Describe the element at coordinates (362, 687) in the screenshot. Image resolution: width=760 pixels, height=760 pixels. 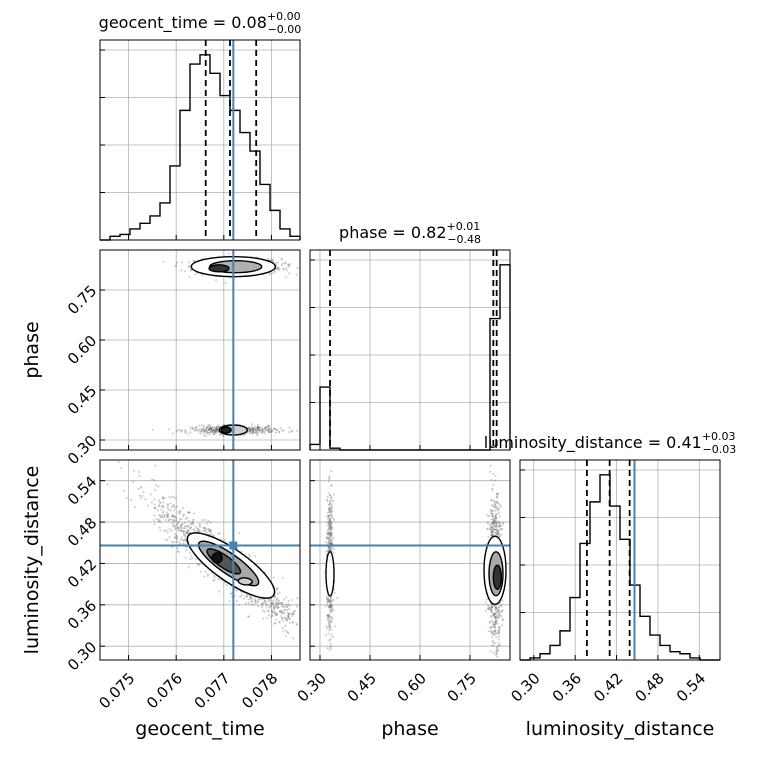
I see `x-tick-label: 0.45` at that location.